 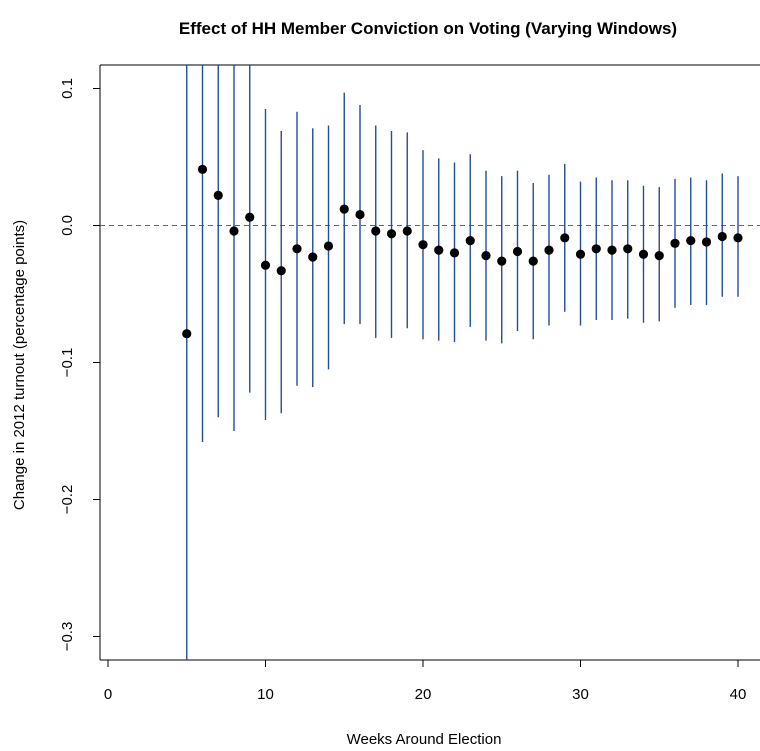 I want to click on x-tick-label: 10, so click(x=265, y=694).